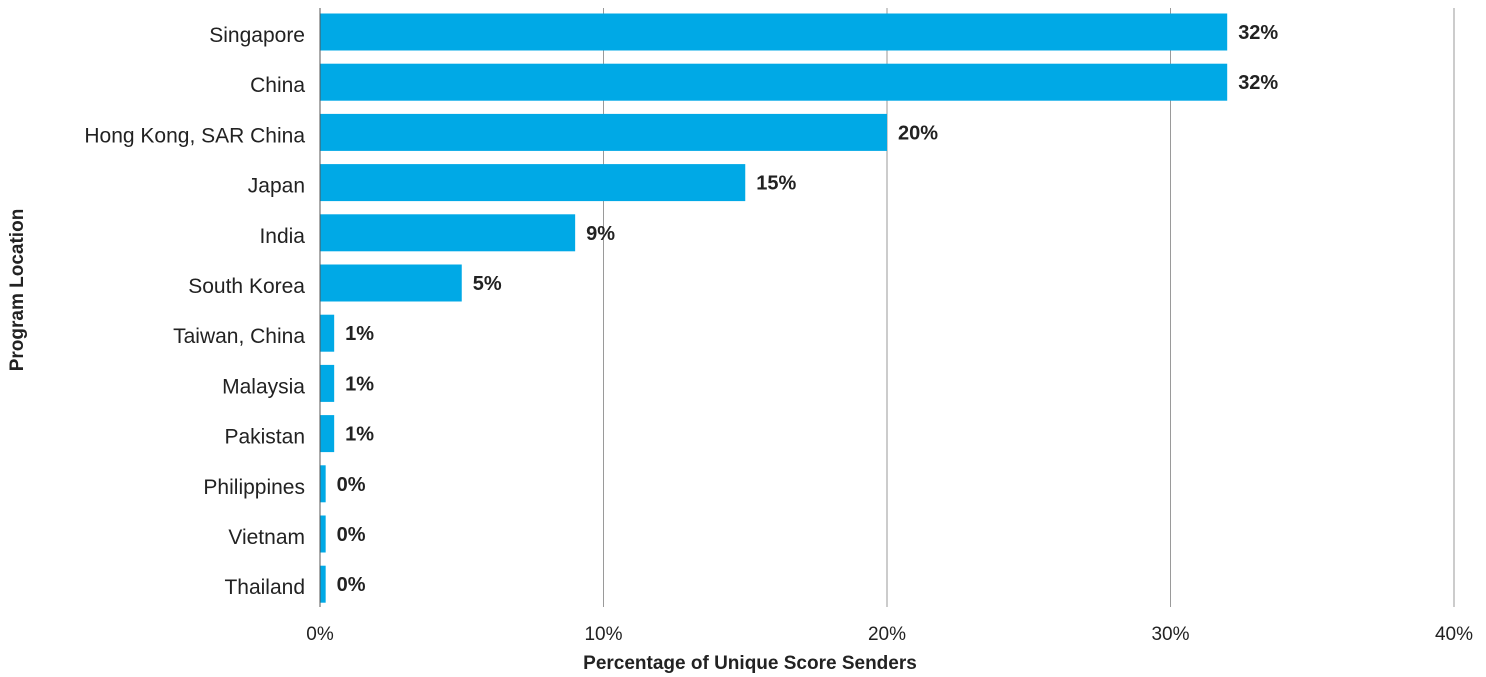 This screenshot has width=1486, height=677. Describe the element at coordinates (359, 384) in the screenshot. I see `value-label-malaysia: 1%` at that location.